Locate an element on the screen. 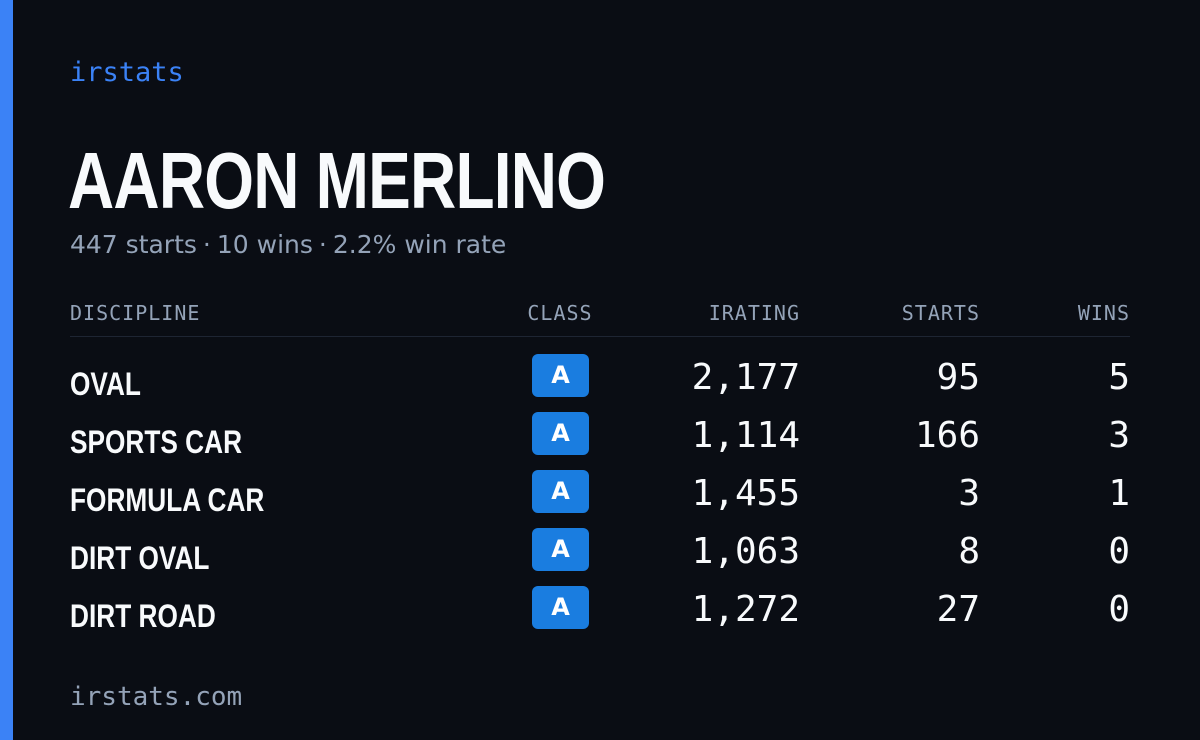 The image size is (1200, 740). header-irating: IRATING is located at coordinates (754, 313).